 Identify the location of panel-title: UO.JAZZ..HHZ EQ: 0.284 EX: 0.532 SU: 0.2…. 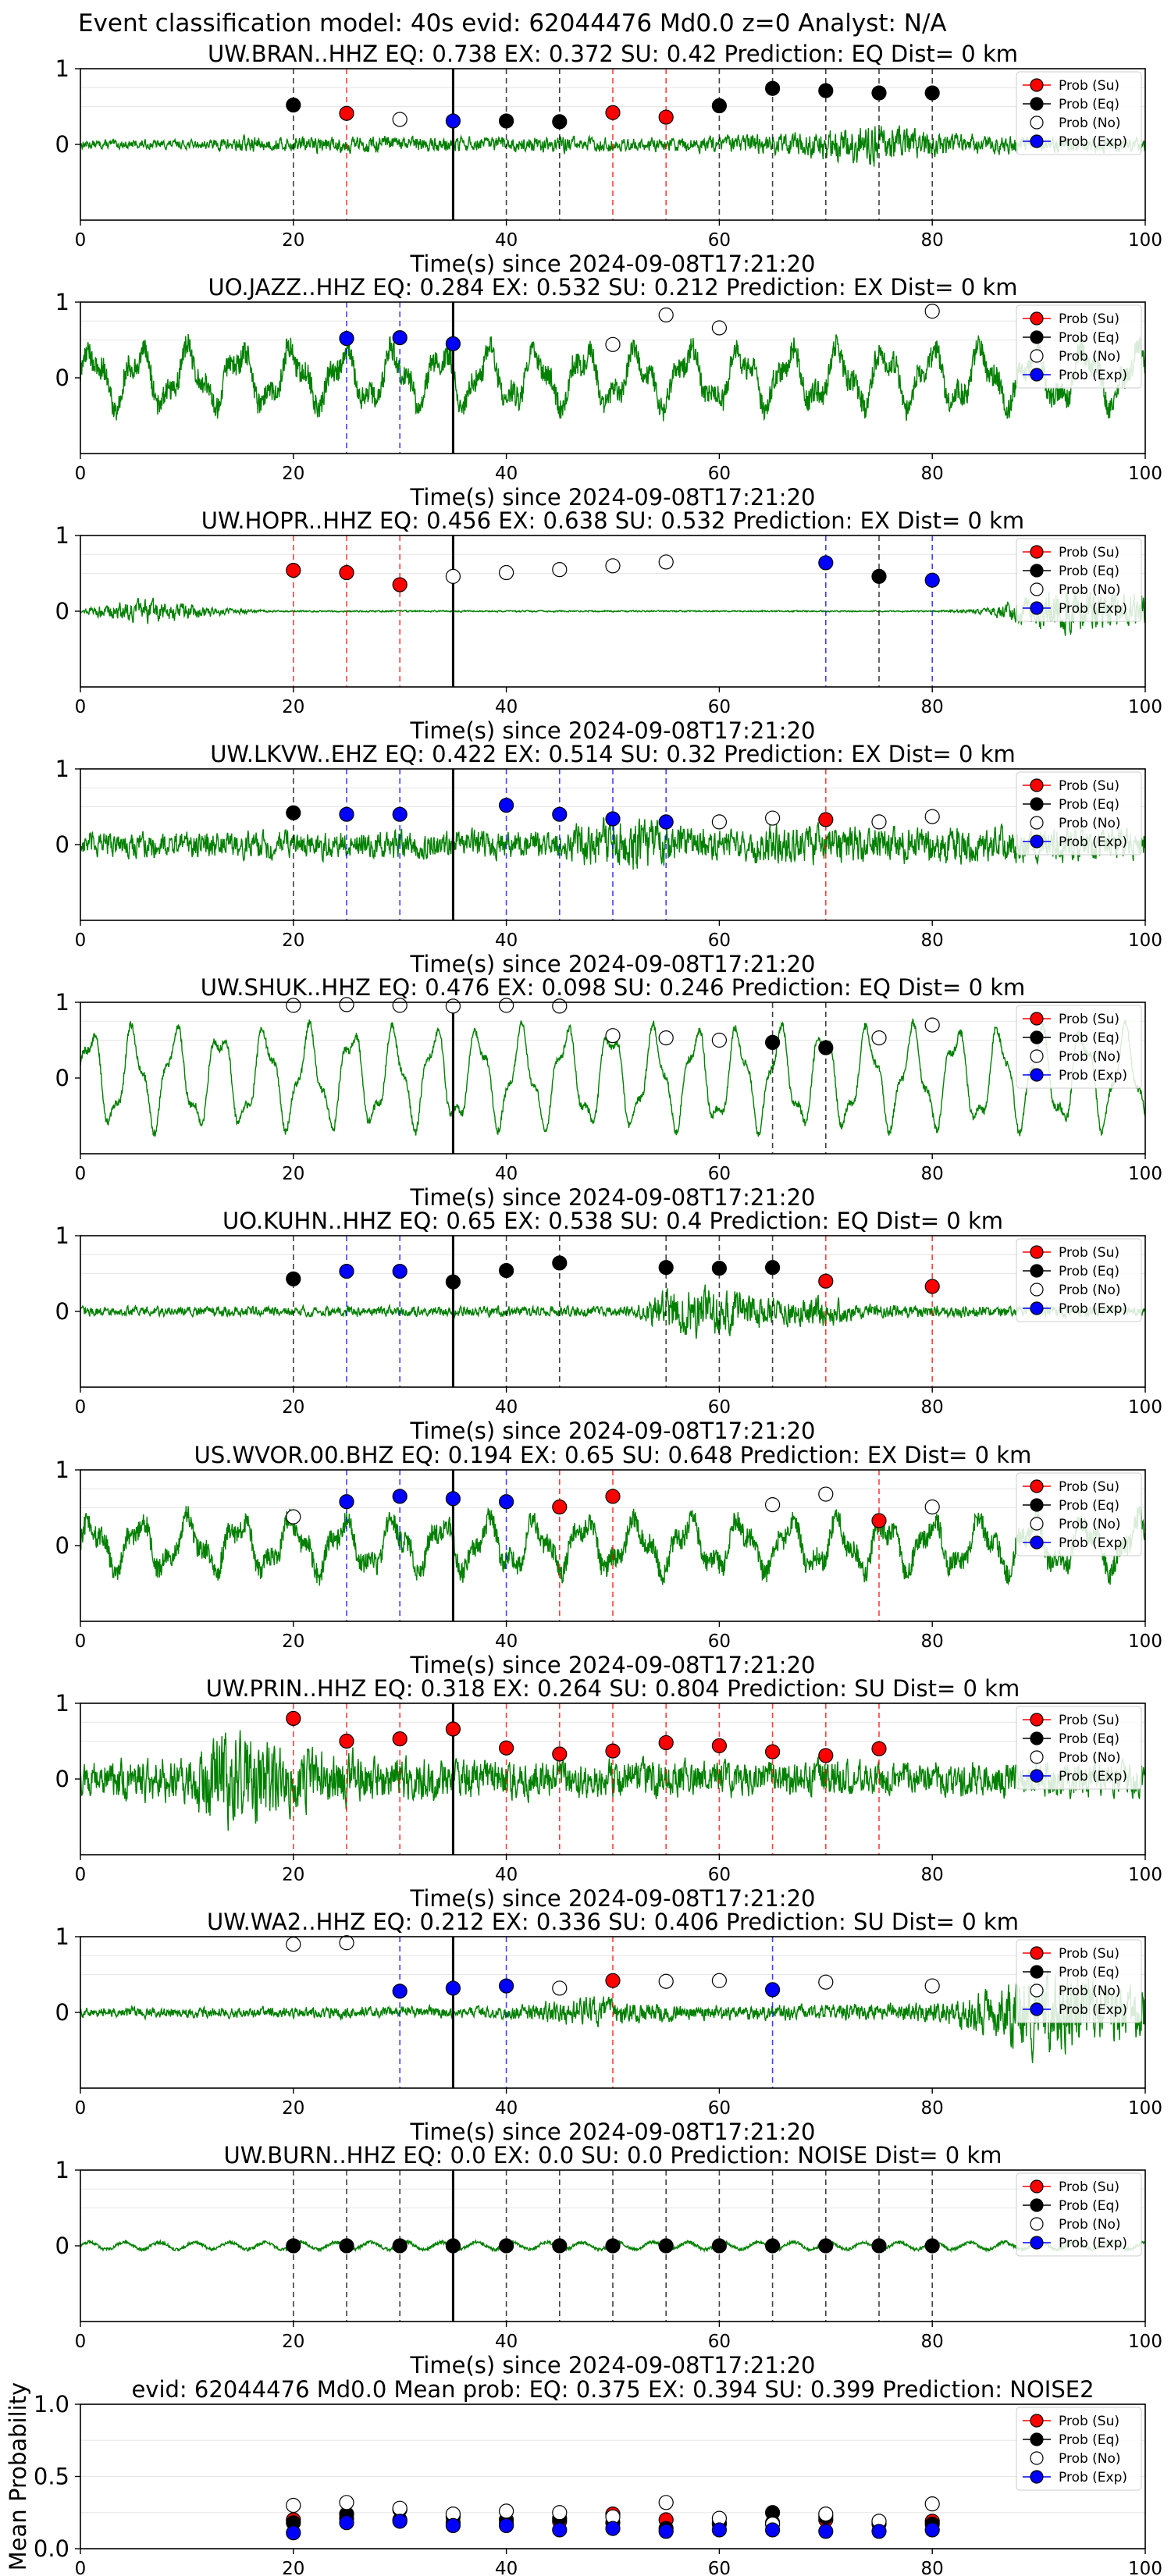
(612, 287).